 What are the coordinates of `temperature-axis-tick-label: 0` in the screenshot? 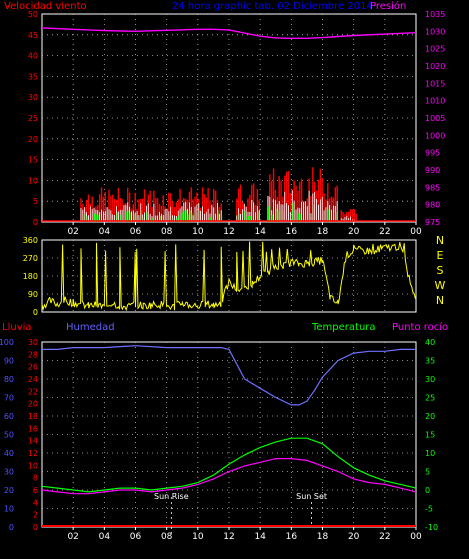 It's located at (427, 490).